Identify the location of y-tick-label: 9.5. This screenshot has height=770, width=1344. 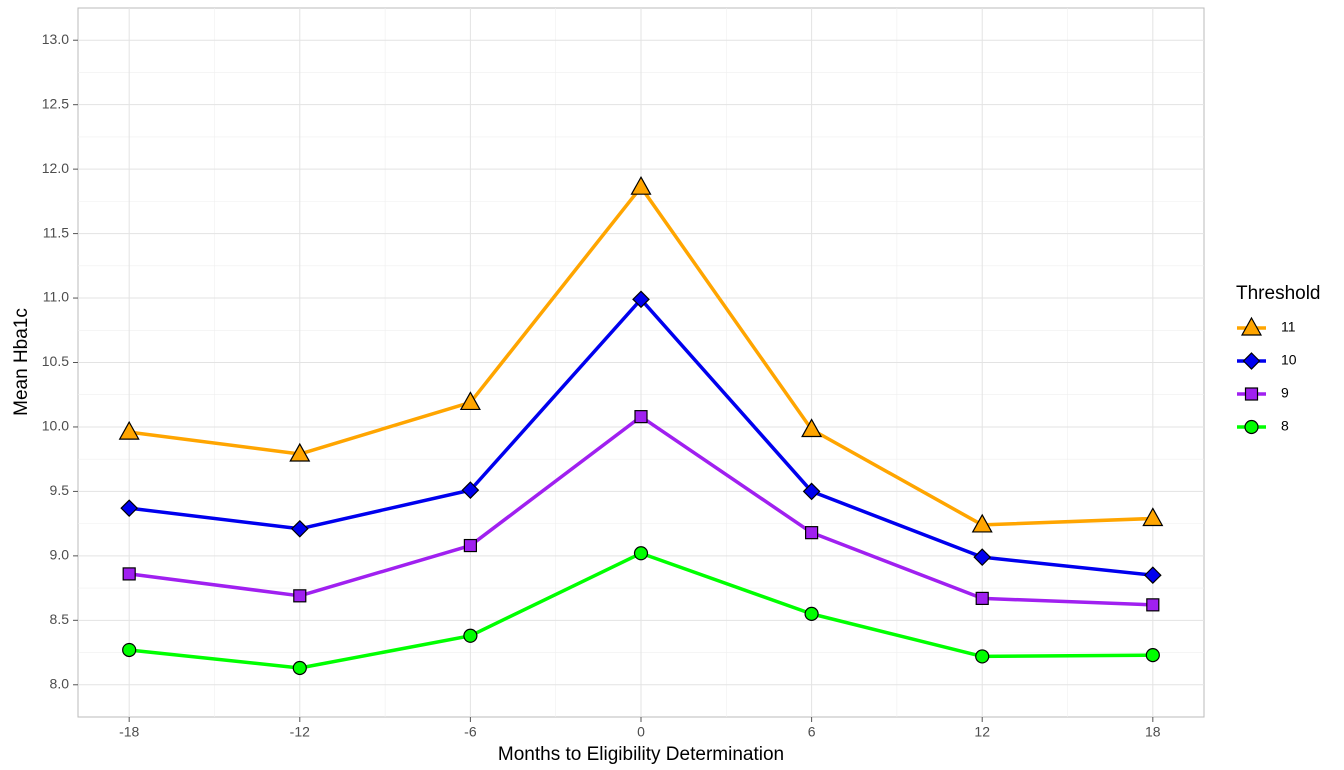
(60, 490).